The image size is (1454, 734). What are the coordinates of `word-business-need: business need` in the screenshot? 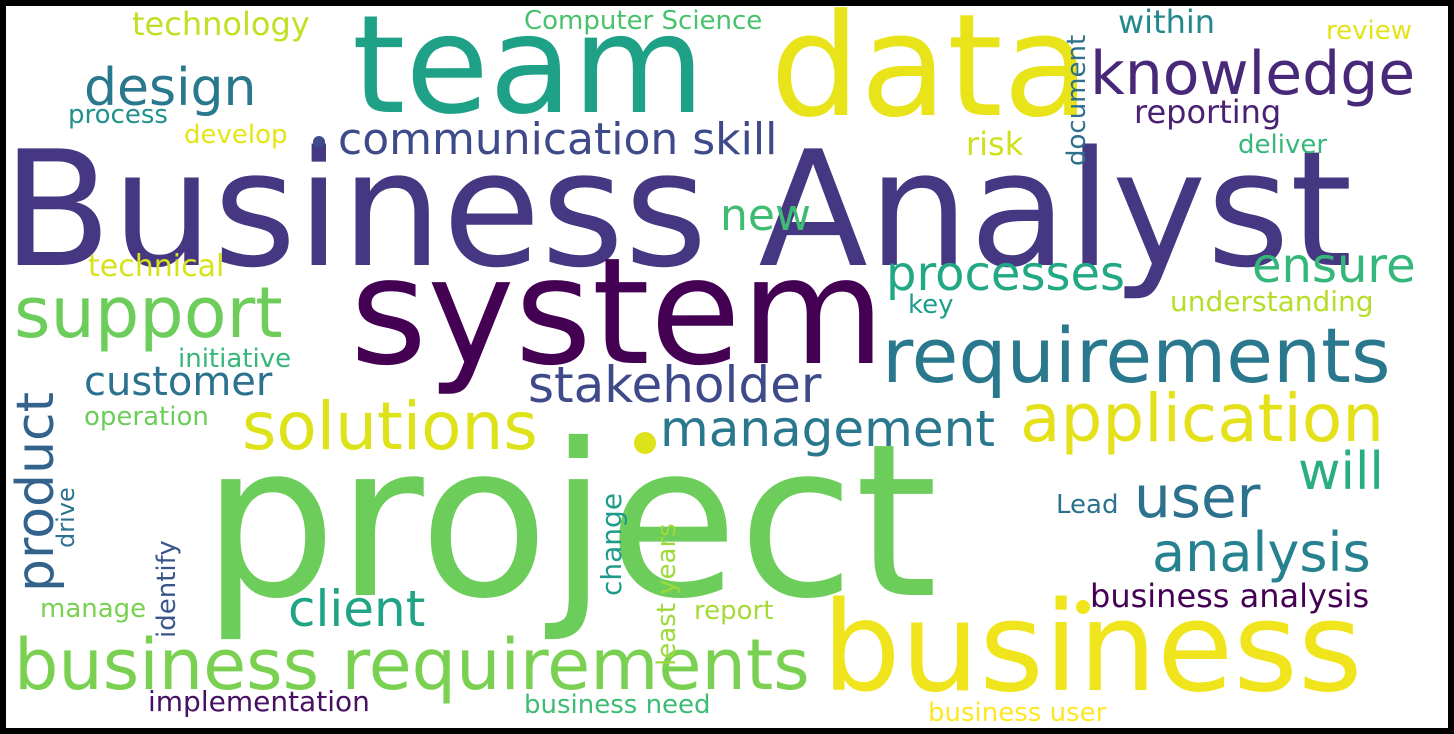 It's located at (617, 705).